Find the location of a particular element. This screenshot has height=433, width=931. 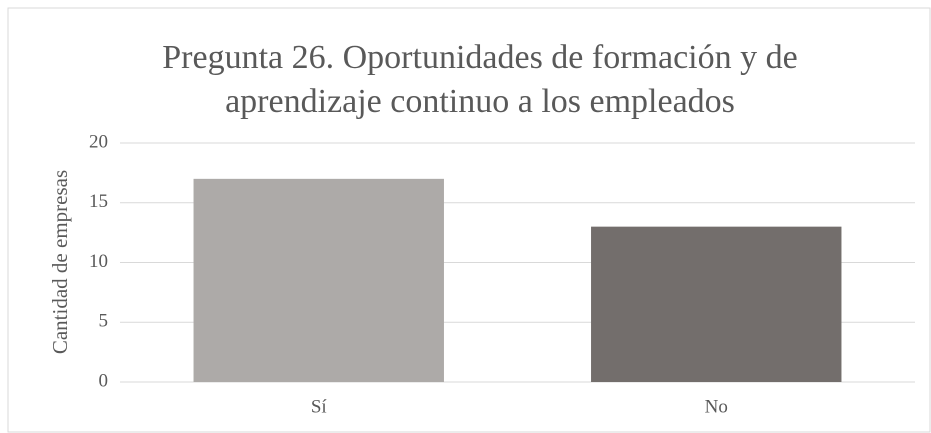

y-tick-label: 15 is located at coordinates (98, 201).